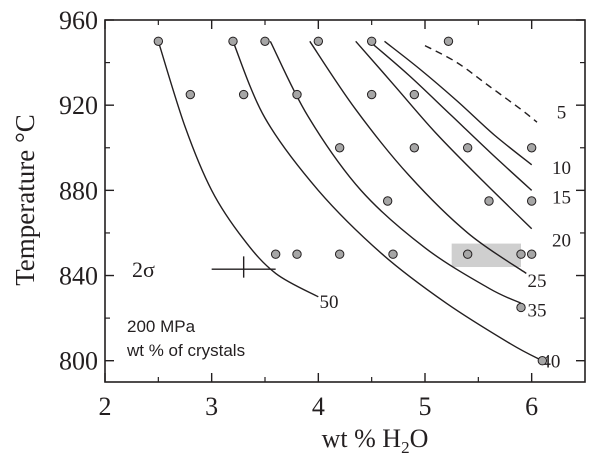 The height and width of the screenshot is (455, 610). What do you see at coordinates (78, 276) in the screenshot?
I see `y-tick-label: 840` at bounding box center [78, 276].